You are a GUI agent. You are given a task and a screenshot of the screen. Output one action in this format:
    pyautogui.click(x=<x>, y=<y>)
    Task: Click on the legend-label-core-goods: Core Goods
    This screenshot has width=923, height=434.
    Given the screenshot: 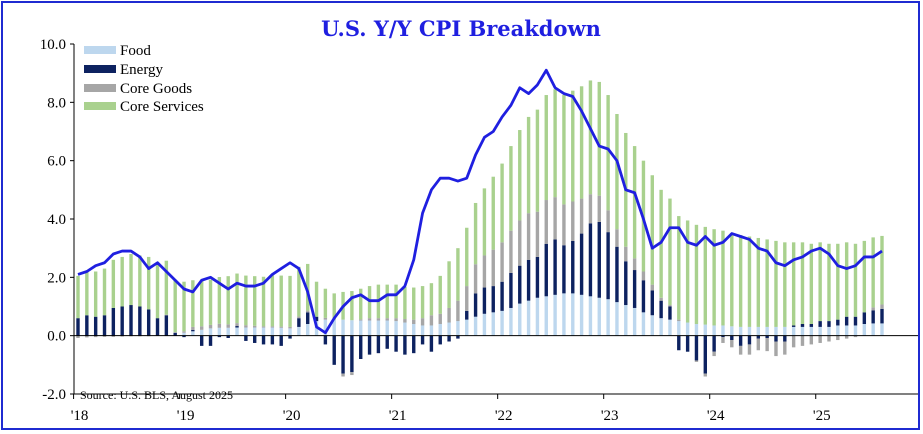 What is the action you would take?
    pyautogui.click(x=156, y=89)
    